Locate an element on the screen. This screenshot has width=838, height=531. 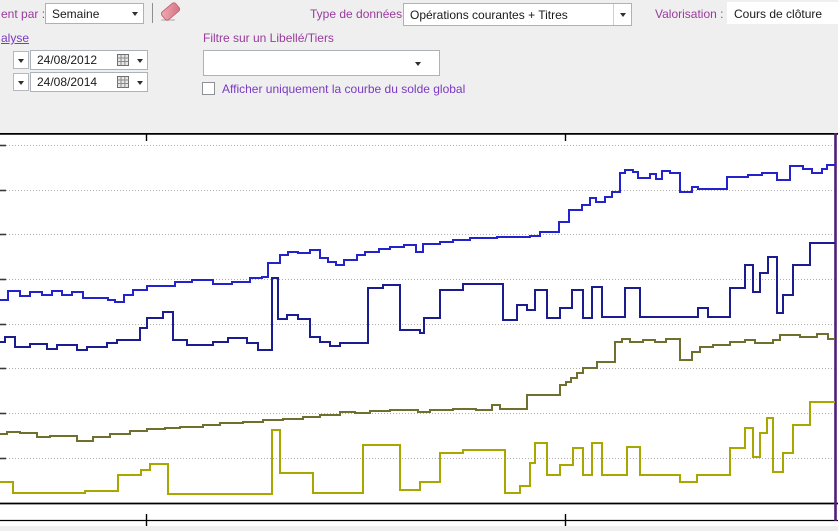
date-from-dropdown-button is located at coordinates (21, 60).